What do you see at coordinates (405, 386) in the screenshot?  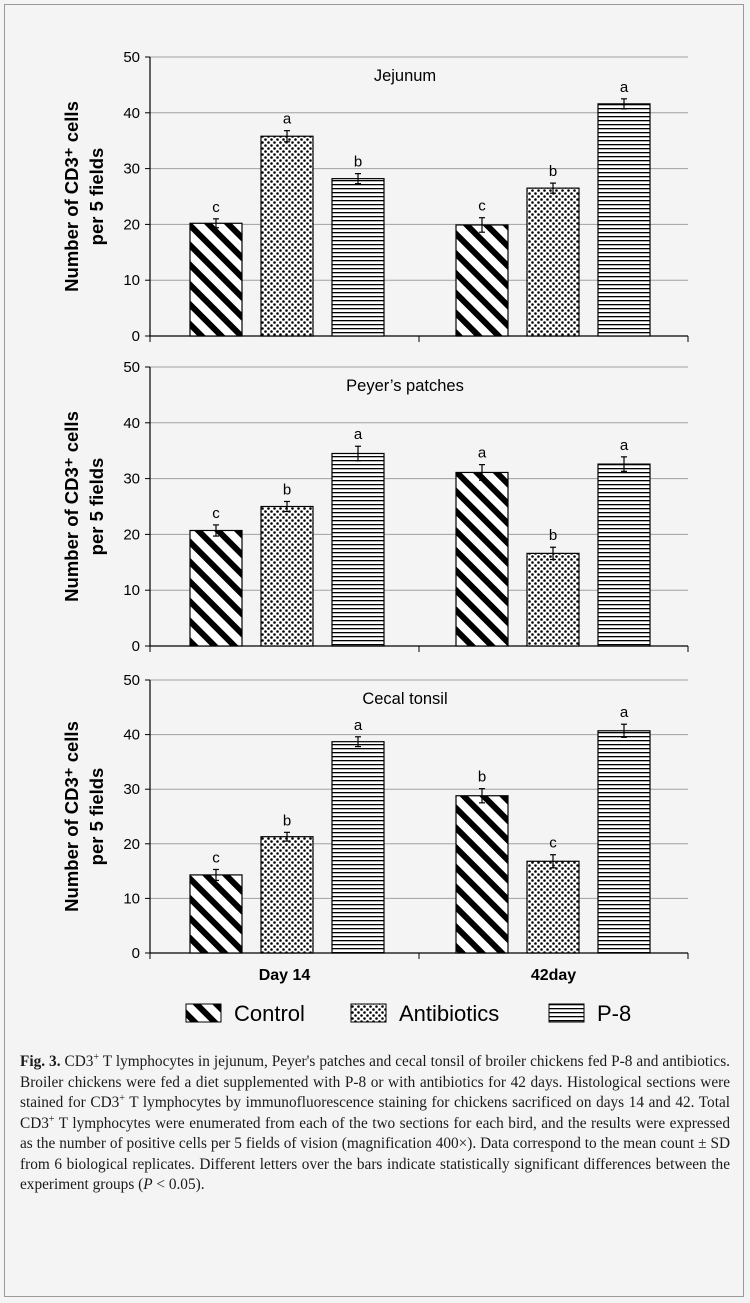 I see `chart-title: Peyer’s patches` at bounding box center [405, 386].